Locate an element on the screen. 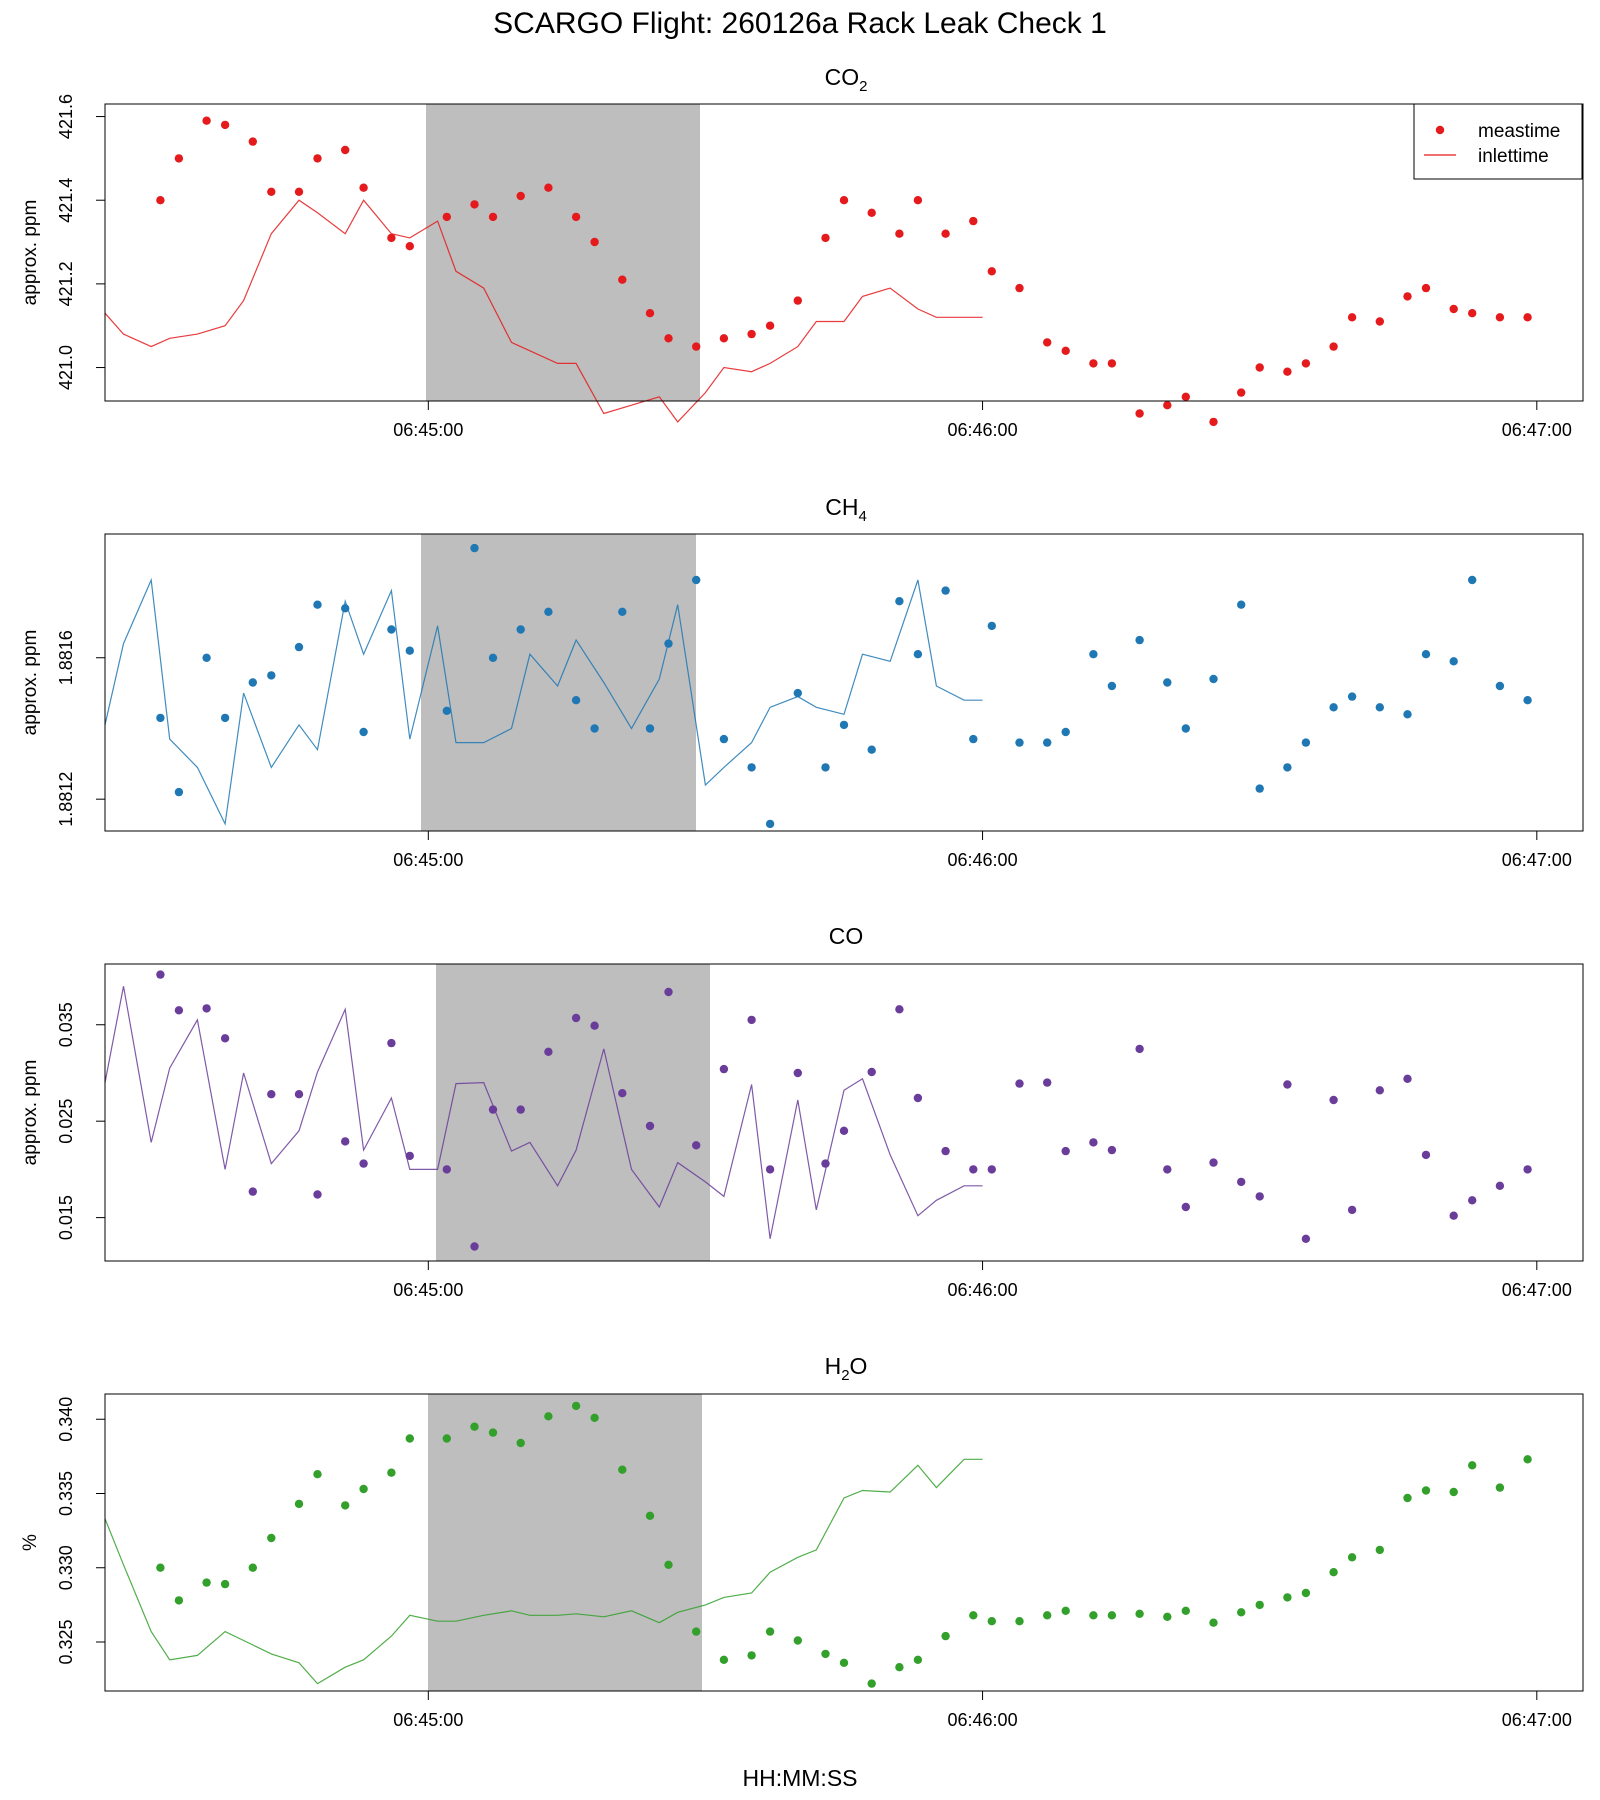 This screenshot has width=1600, height=1800. y-tick-label: 0.340 is located at coordinates (66, 1419).